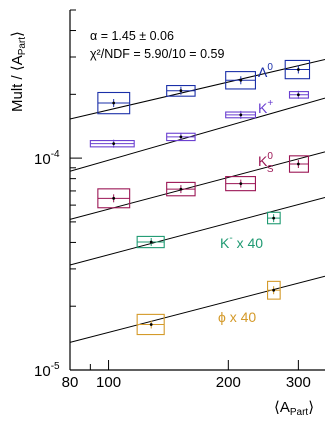 This screenshot has width=325, height=421. I want to click on series-group: K- x 40, so click(208, 231).